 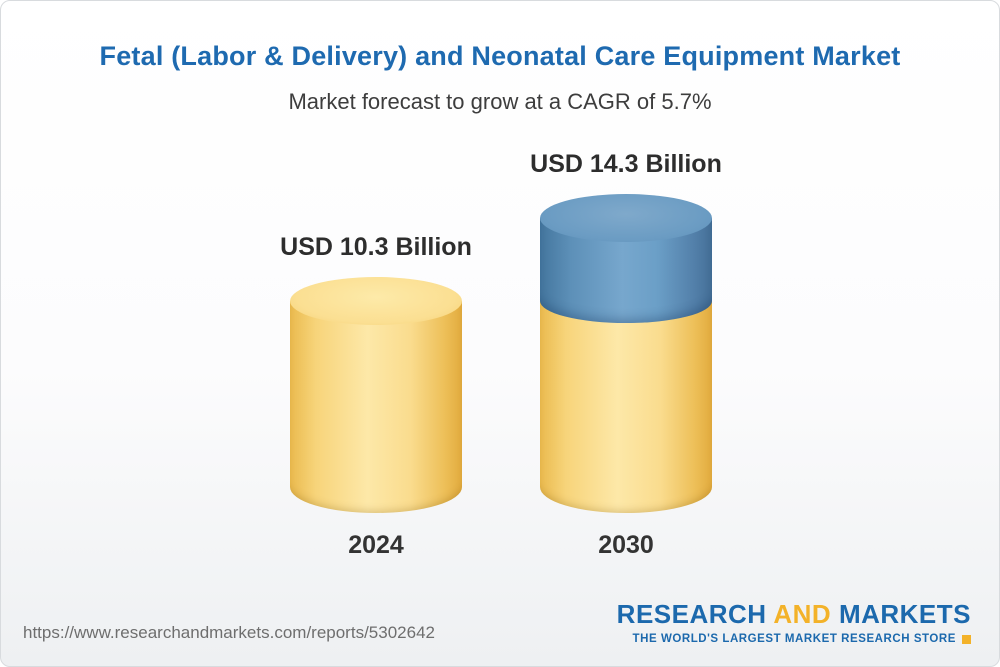 What do you see at coordinates (802, 614) in the screenshot?
I see `logo-and: AND` at bounding box center [802, 614].